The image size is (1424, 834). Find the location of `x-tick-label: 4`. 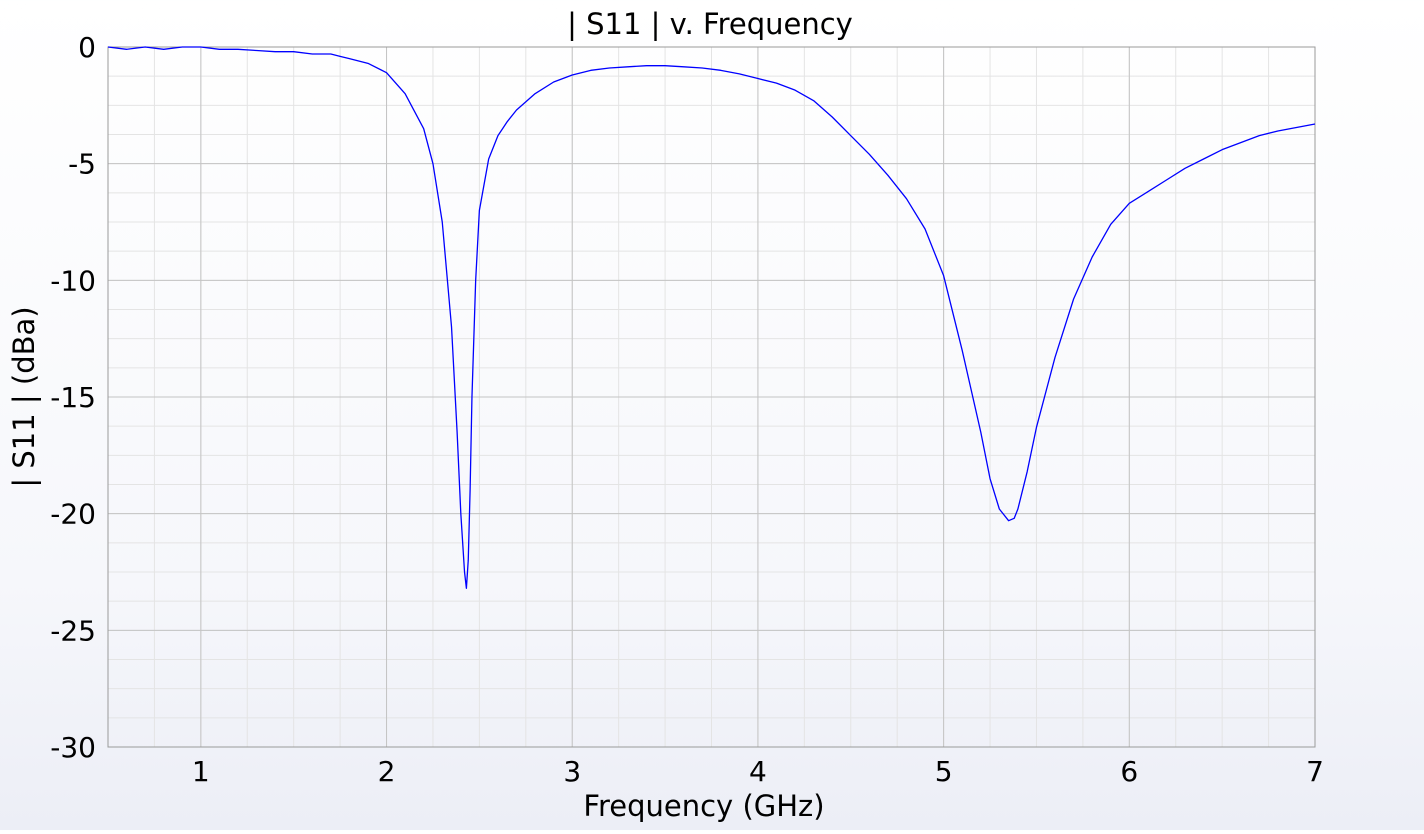

x-tick-label: 4 is located at coordinates (758, 771).